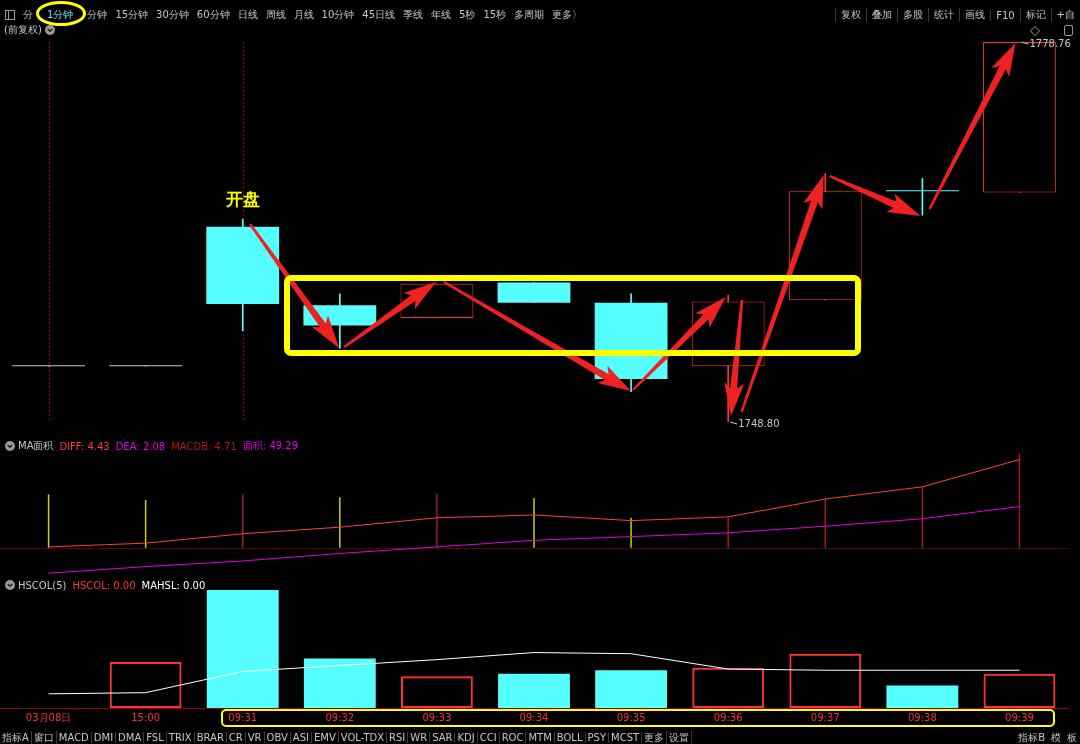 This screenshot has width=1080, height=744. What do you see at coordinates (1035, 15) in the screenshot?
I see `text: 标记` at bounding box center [1035, 15].